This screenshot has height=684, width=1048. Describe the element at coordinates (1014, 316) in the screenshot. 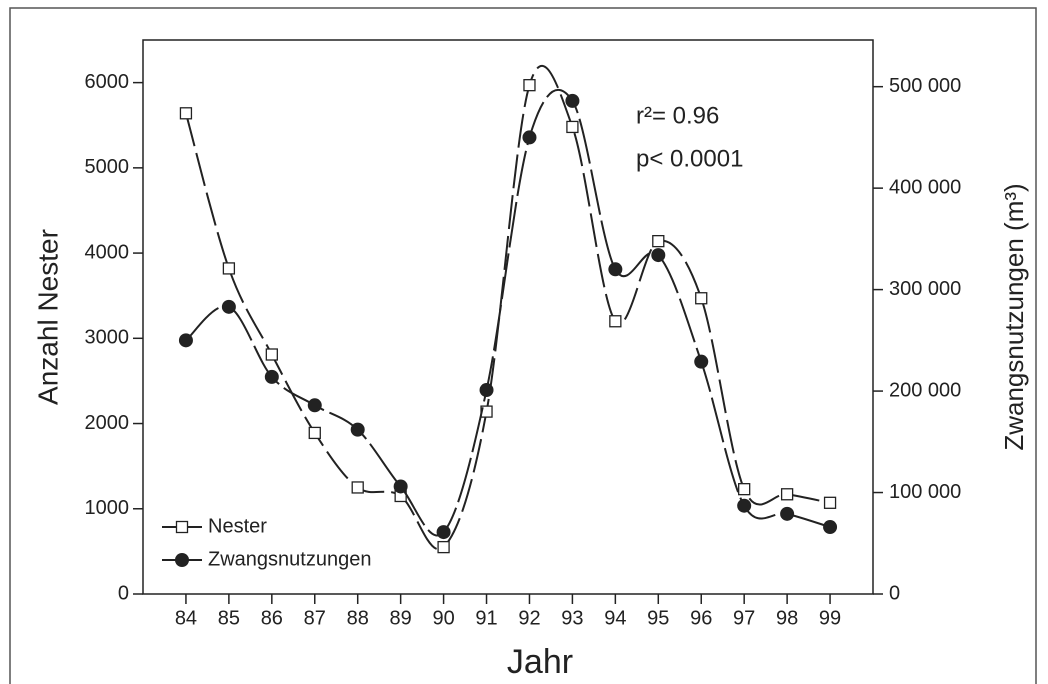

I see `y2-axis-title: Zwangsnutzungen (m³)` at that location.